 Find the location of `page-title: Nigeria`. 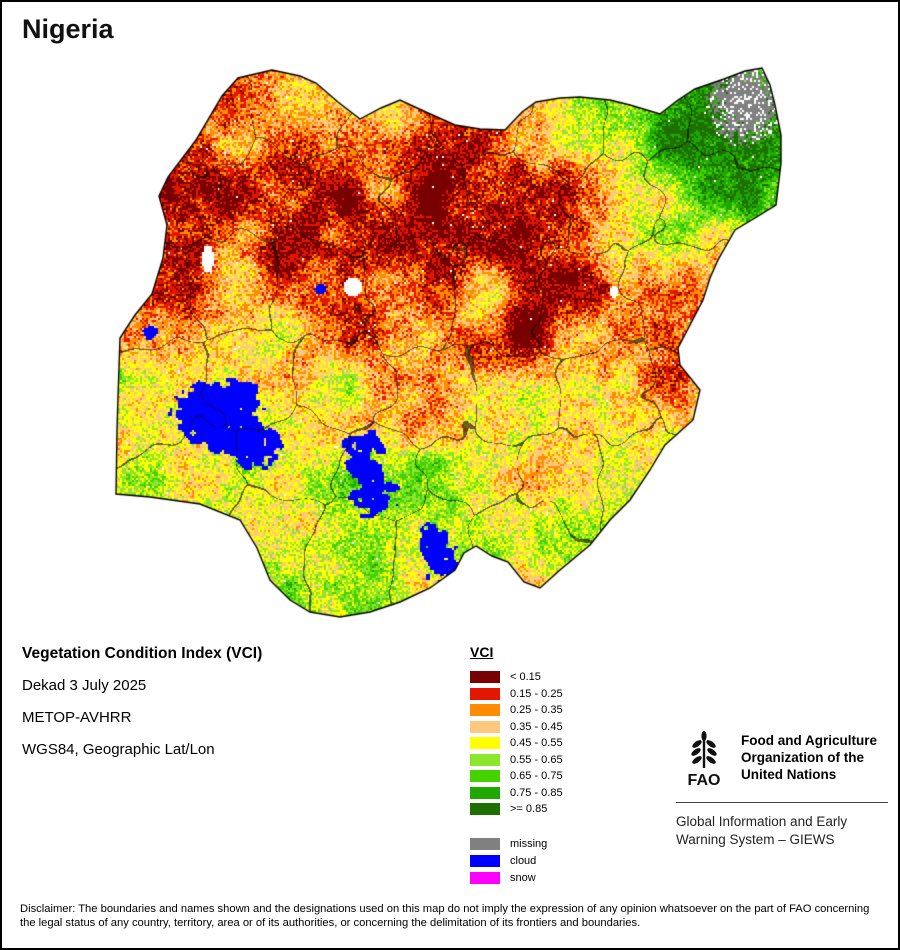

page-title: Nigeria is located at coordinates (68, 29).